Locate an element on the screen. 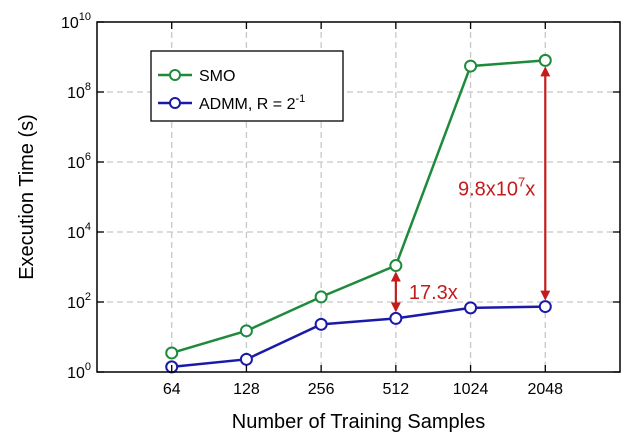 The image size is (644, 440). y-tick-label: 10⁶ is located at coordinates (79, 161).